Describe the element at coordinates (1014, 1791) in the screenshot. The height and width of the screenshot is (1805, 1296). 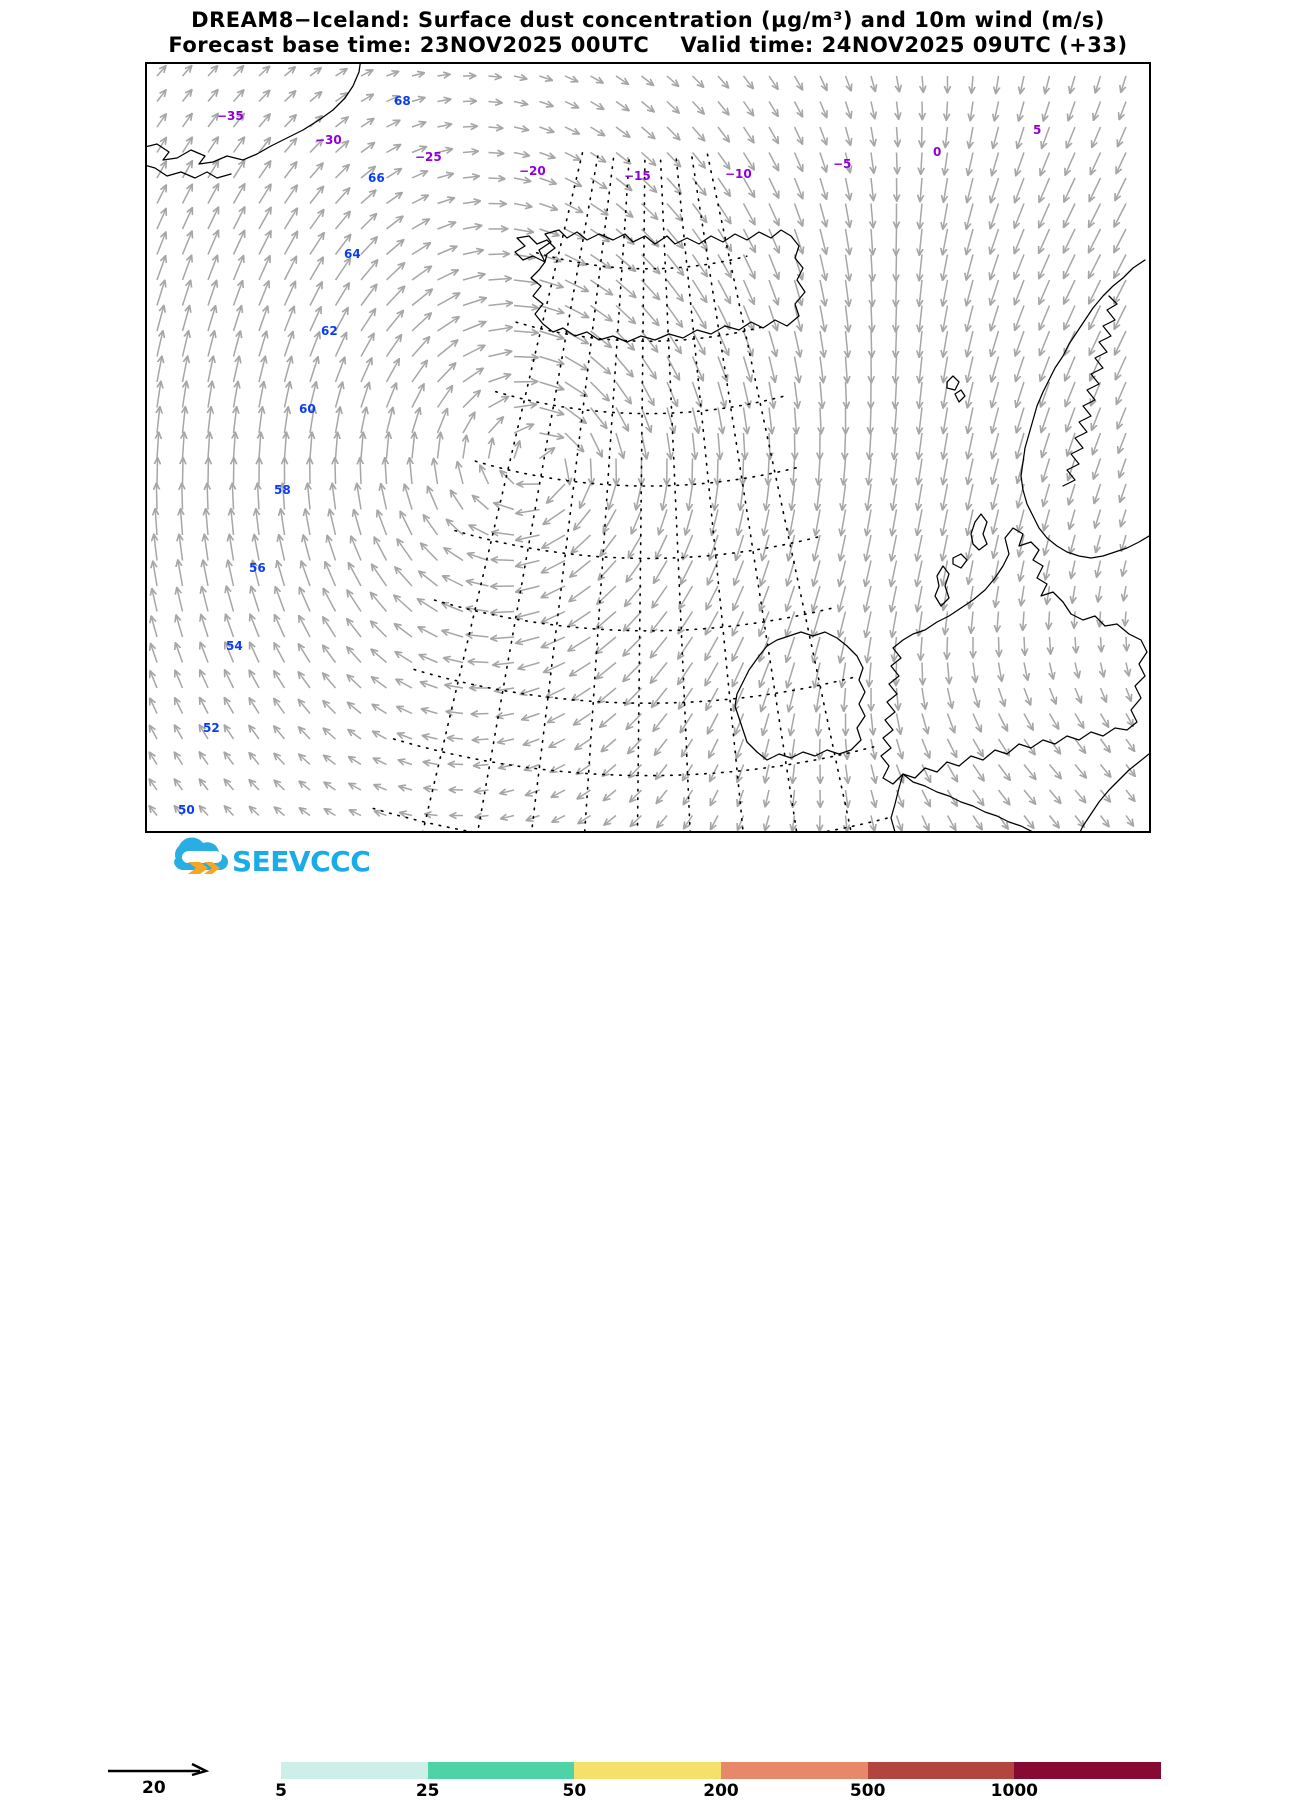
I see `colorbar-tick-1000: 1000` at that location.